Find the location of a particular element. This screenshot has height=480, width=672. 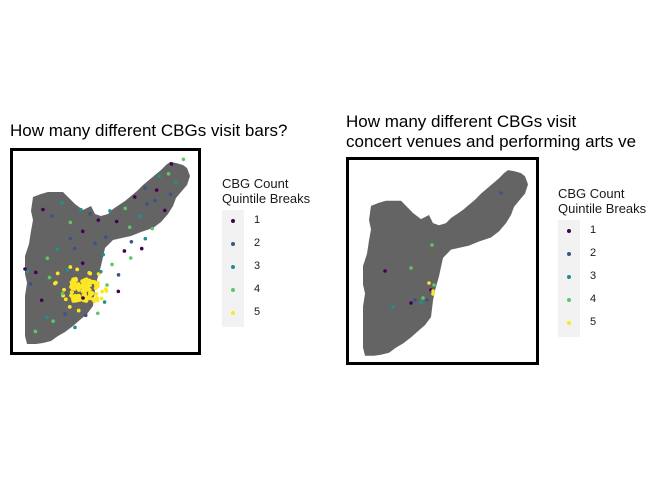

concert-point-q3 is located at coordinates (421, 302).